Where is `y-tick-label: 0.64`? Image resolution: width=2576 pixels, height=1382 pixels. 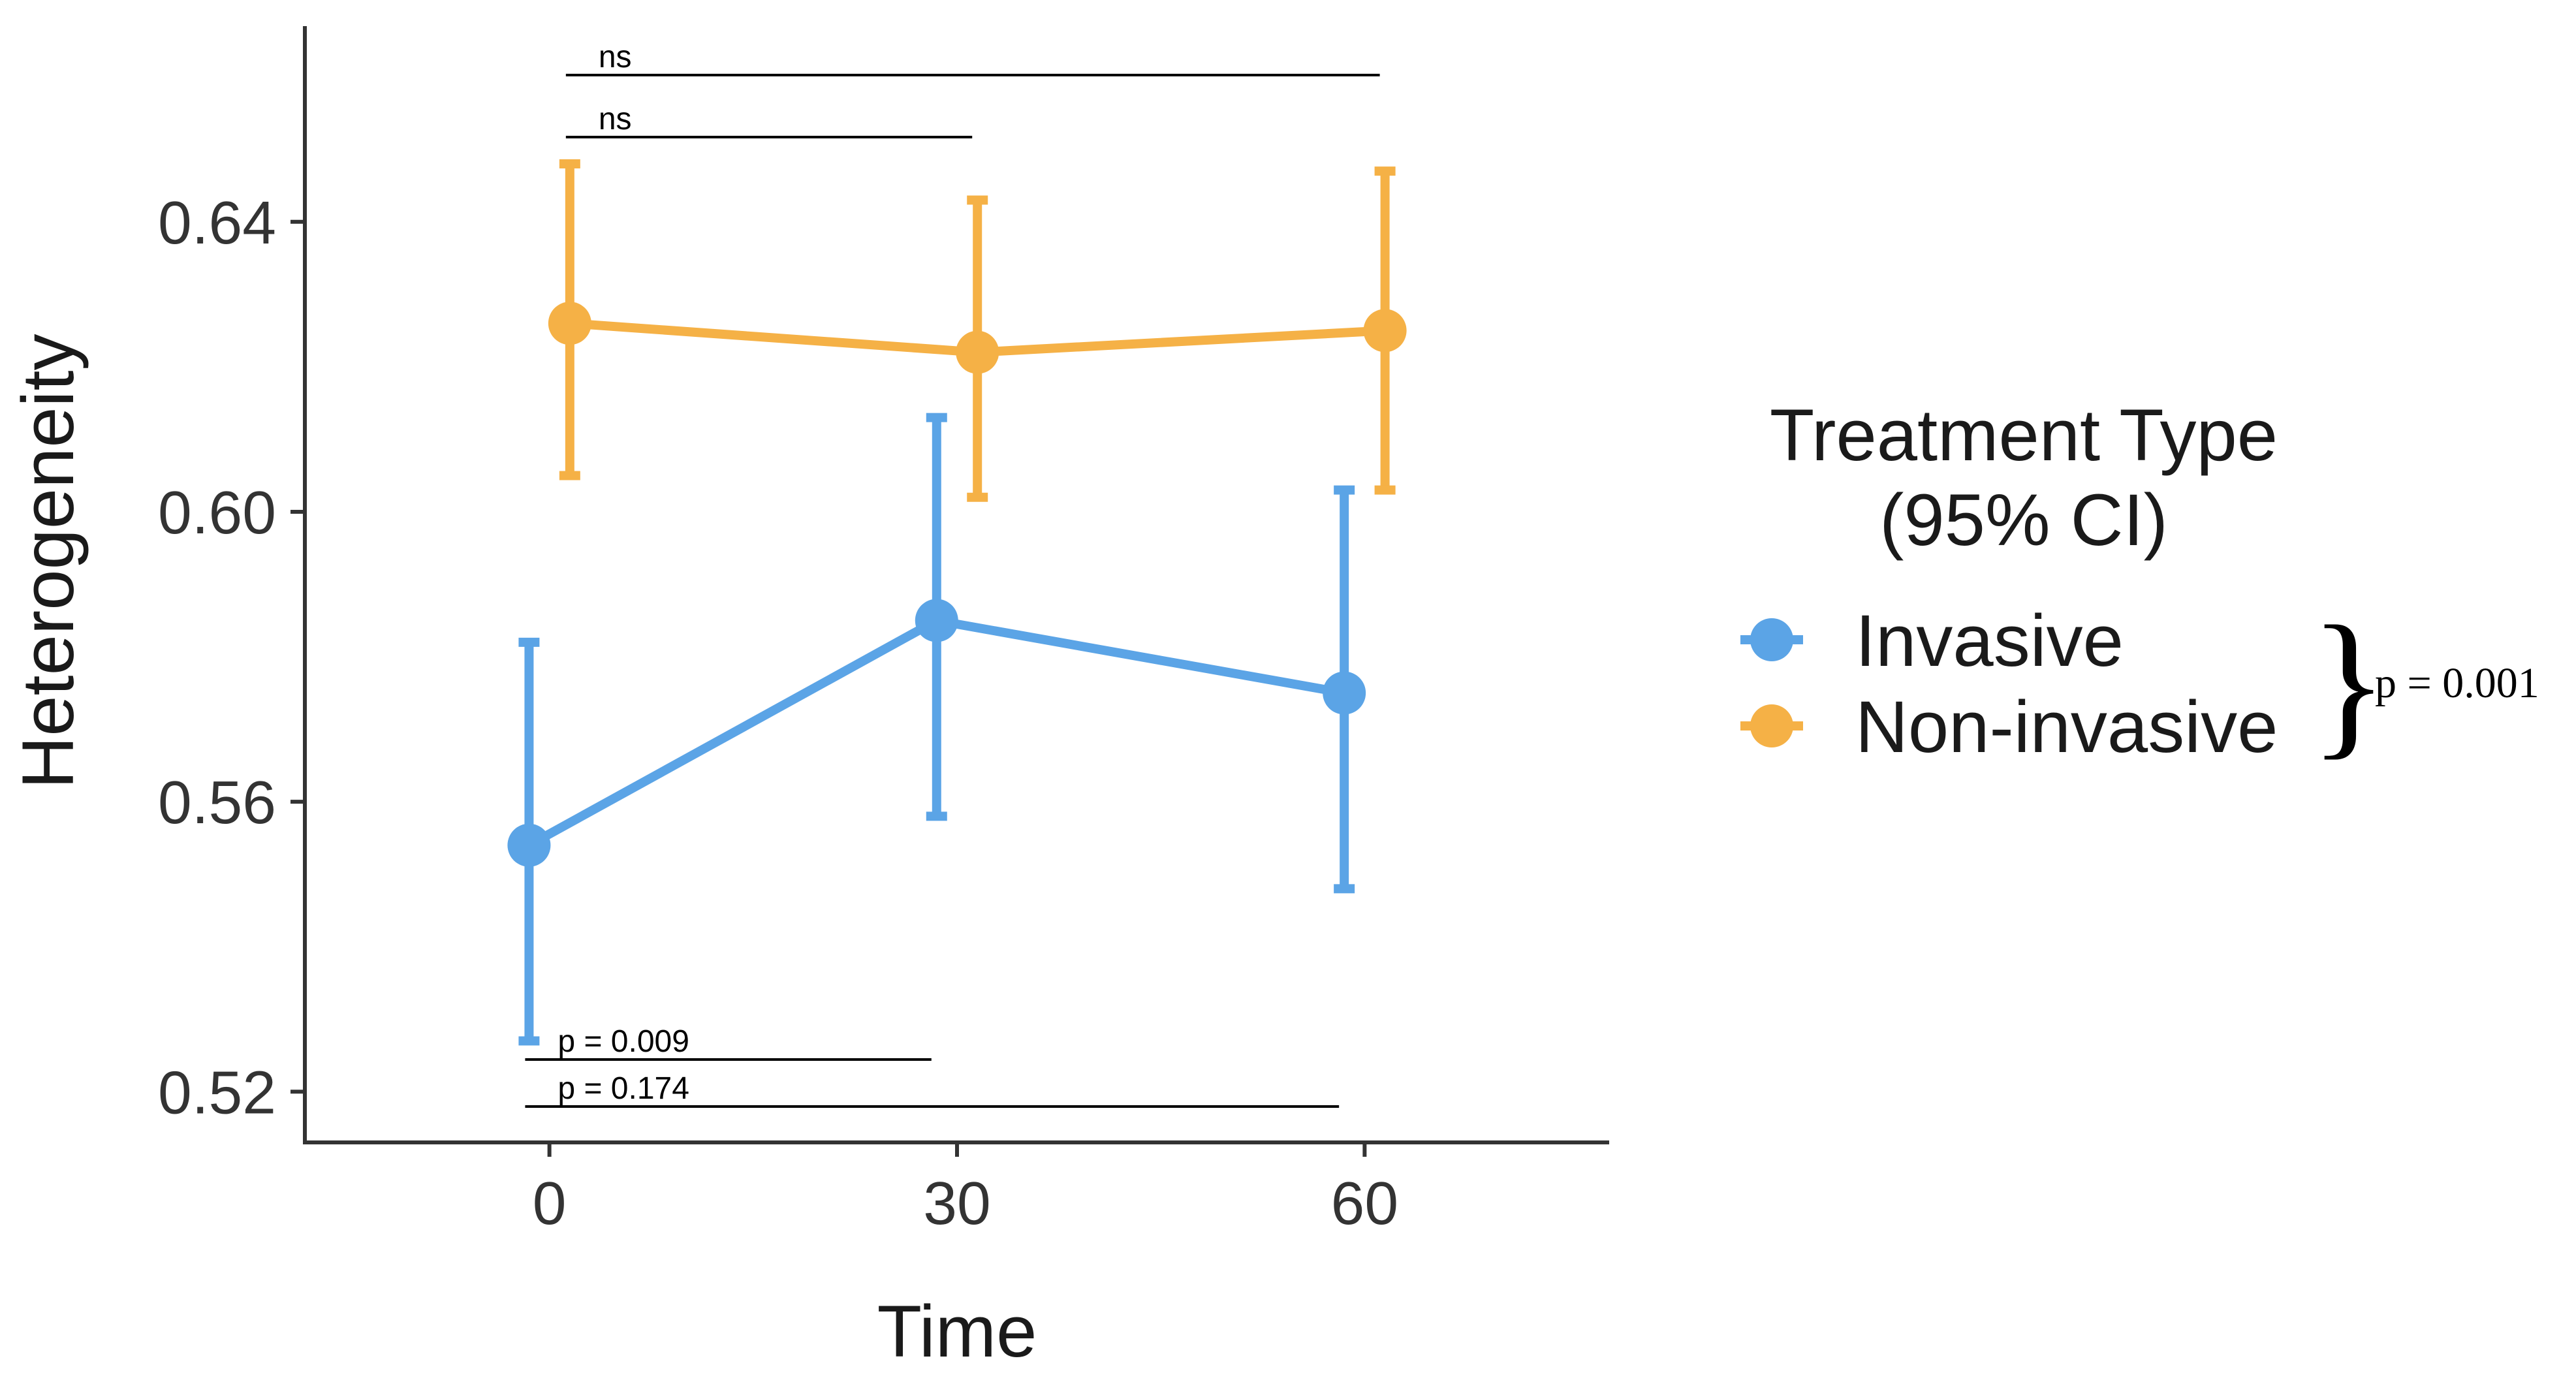
y-tick-label: 0.64 is located at coordinates (217, 223).